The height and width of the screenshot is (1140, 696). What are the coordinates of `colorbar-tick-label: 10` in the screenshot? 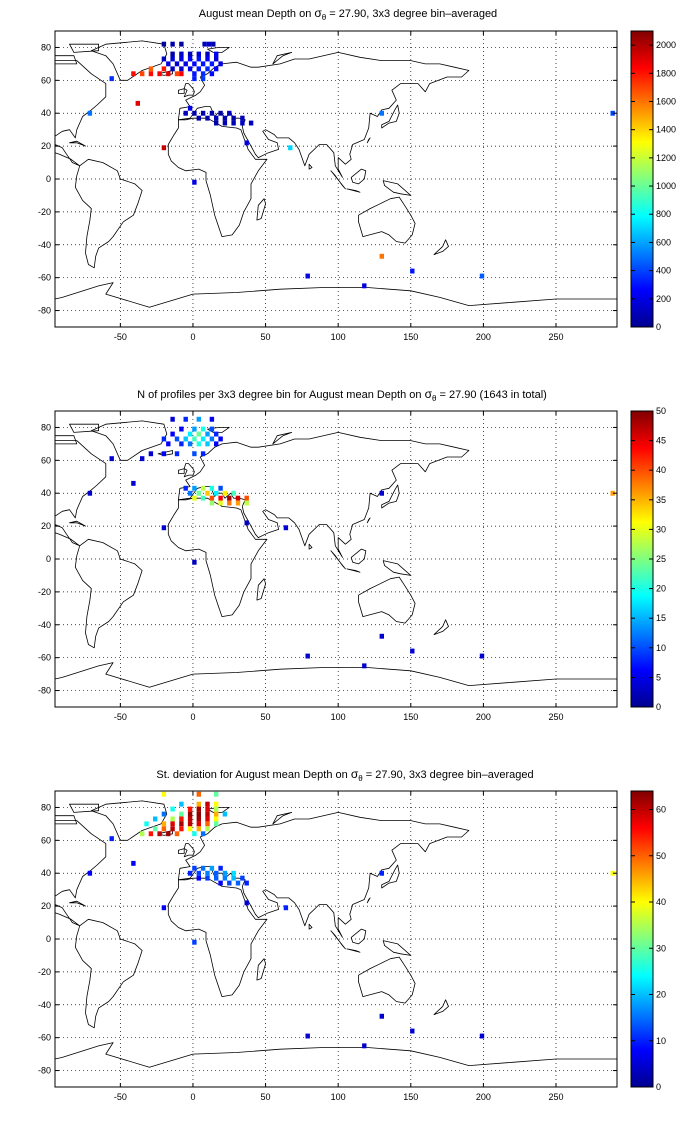 It's located at (661, 1041).